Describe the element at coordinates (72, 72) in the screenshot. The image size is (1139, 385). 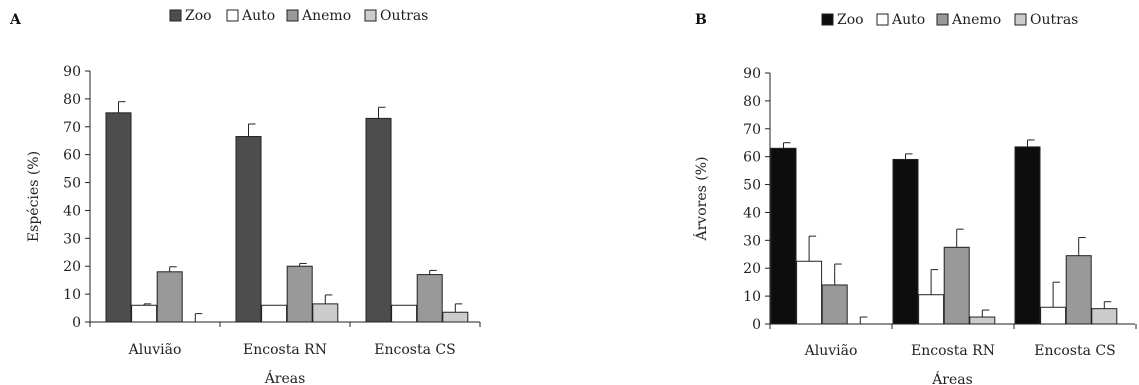
I see `panel-a-y-tick-label: 90` at that location.